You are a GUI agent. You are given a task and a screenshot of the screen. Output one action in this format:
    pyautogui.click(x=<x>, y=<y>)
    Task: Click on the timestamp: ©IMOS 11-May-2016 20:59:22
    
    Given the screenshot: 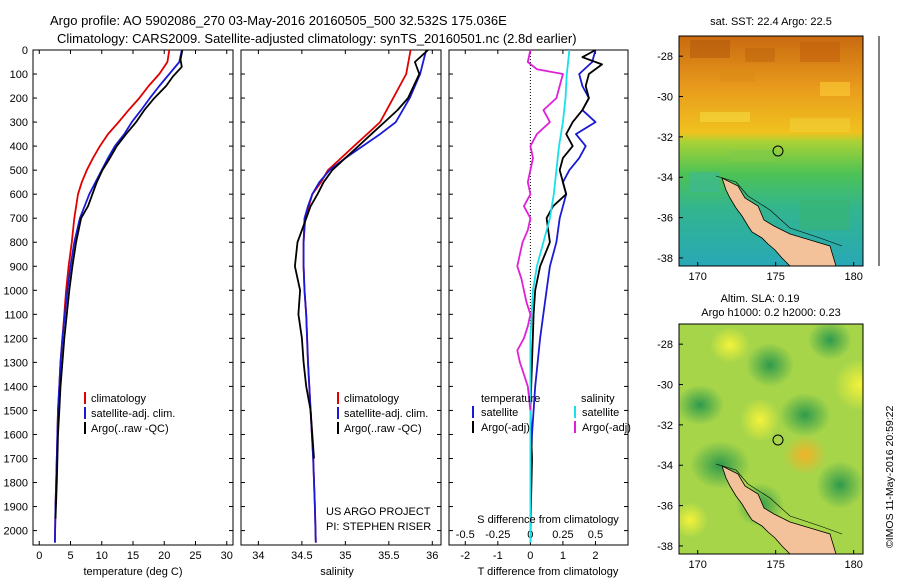 What is the action you would take?
    pyautogui.click(x=890, y=476)
    